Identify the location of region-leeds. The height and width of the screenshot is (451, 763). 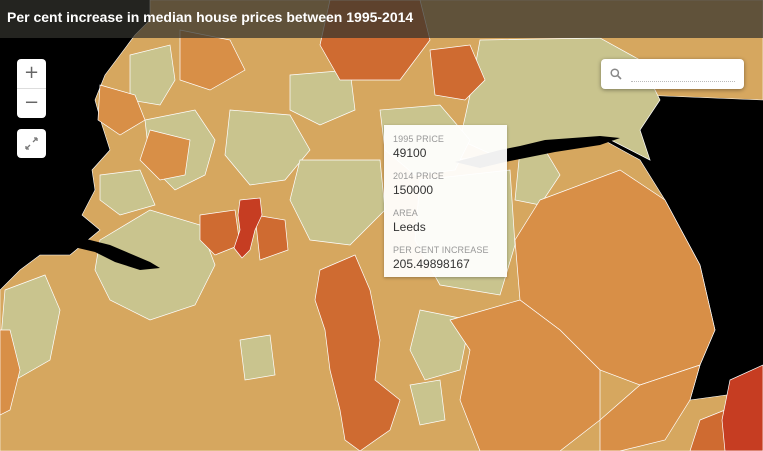
(248, 228).